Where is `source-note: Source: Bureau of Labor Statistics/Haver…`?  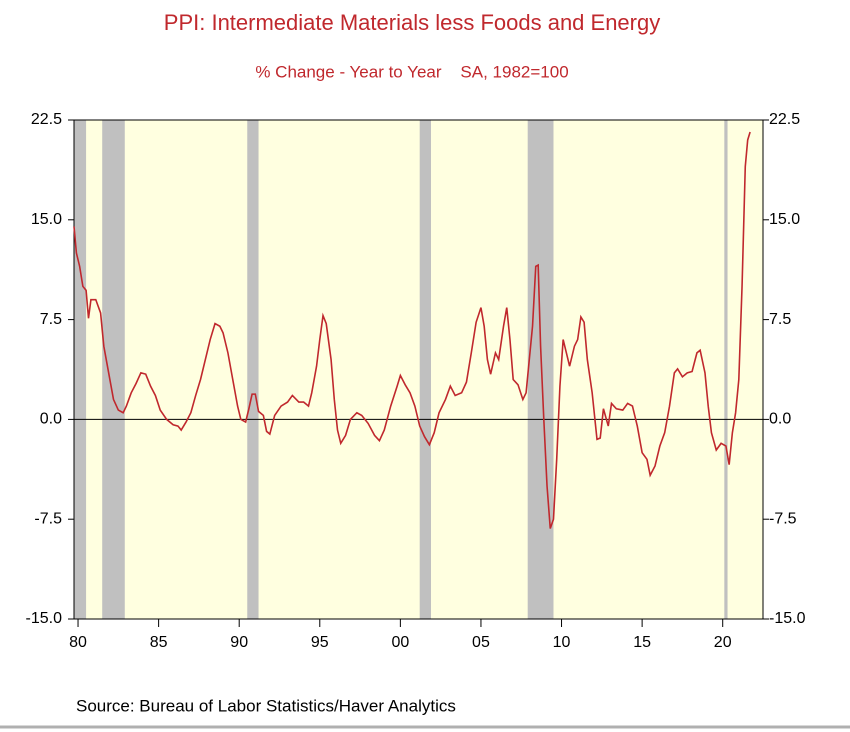
source-note: Source: Bureau of Labor Statistics/Haver… is located at coordinates (266, 705).